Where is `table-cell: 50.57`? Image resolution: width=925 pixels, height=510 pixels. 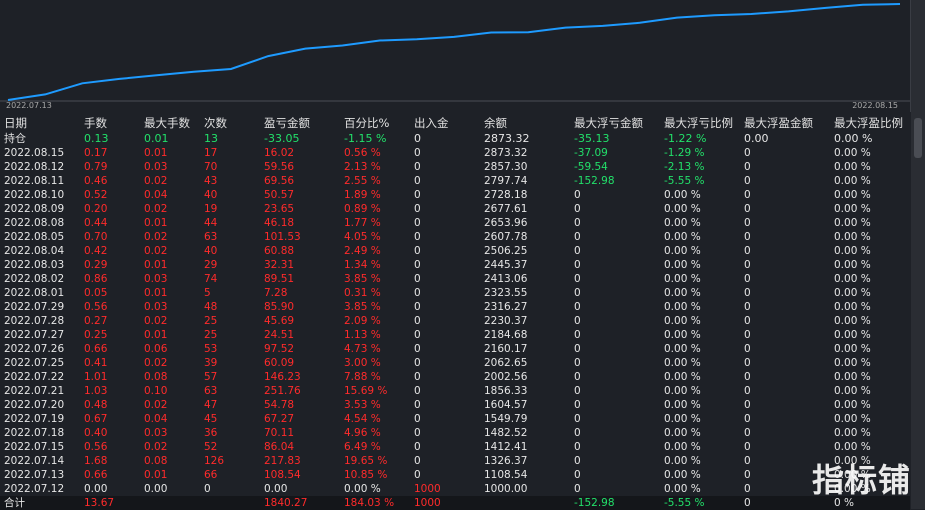 table-cell: 50.57 is located at coordinates (279, 195).